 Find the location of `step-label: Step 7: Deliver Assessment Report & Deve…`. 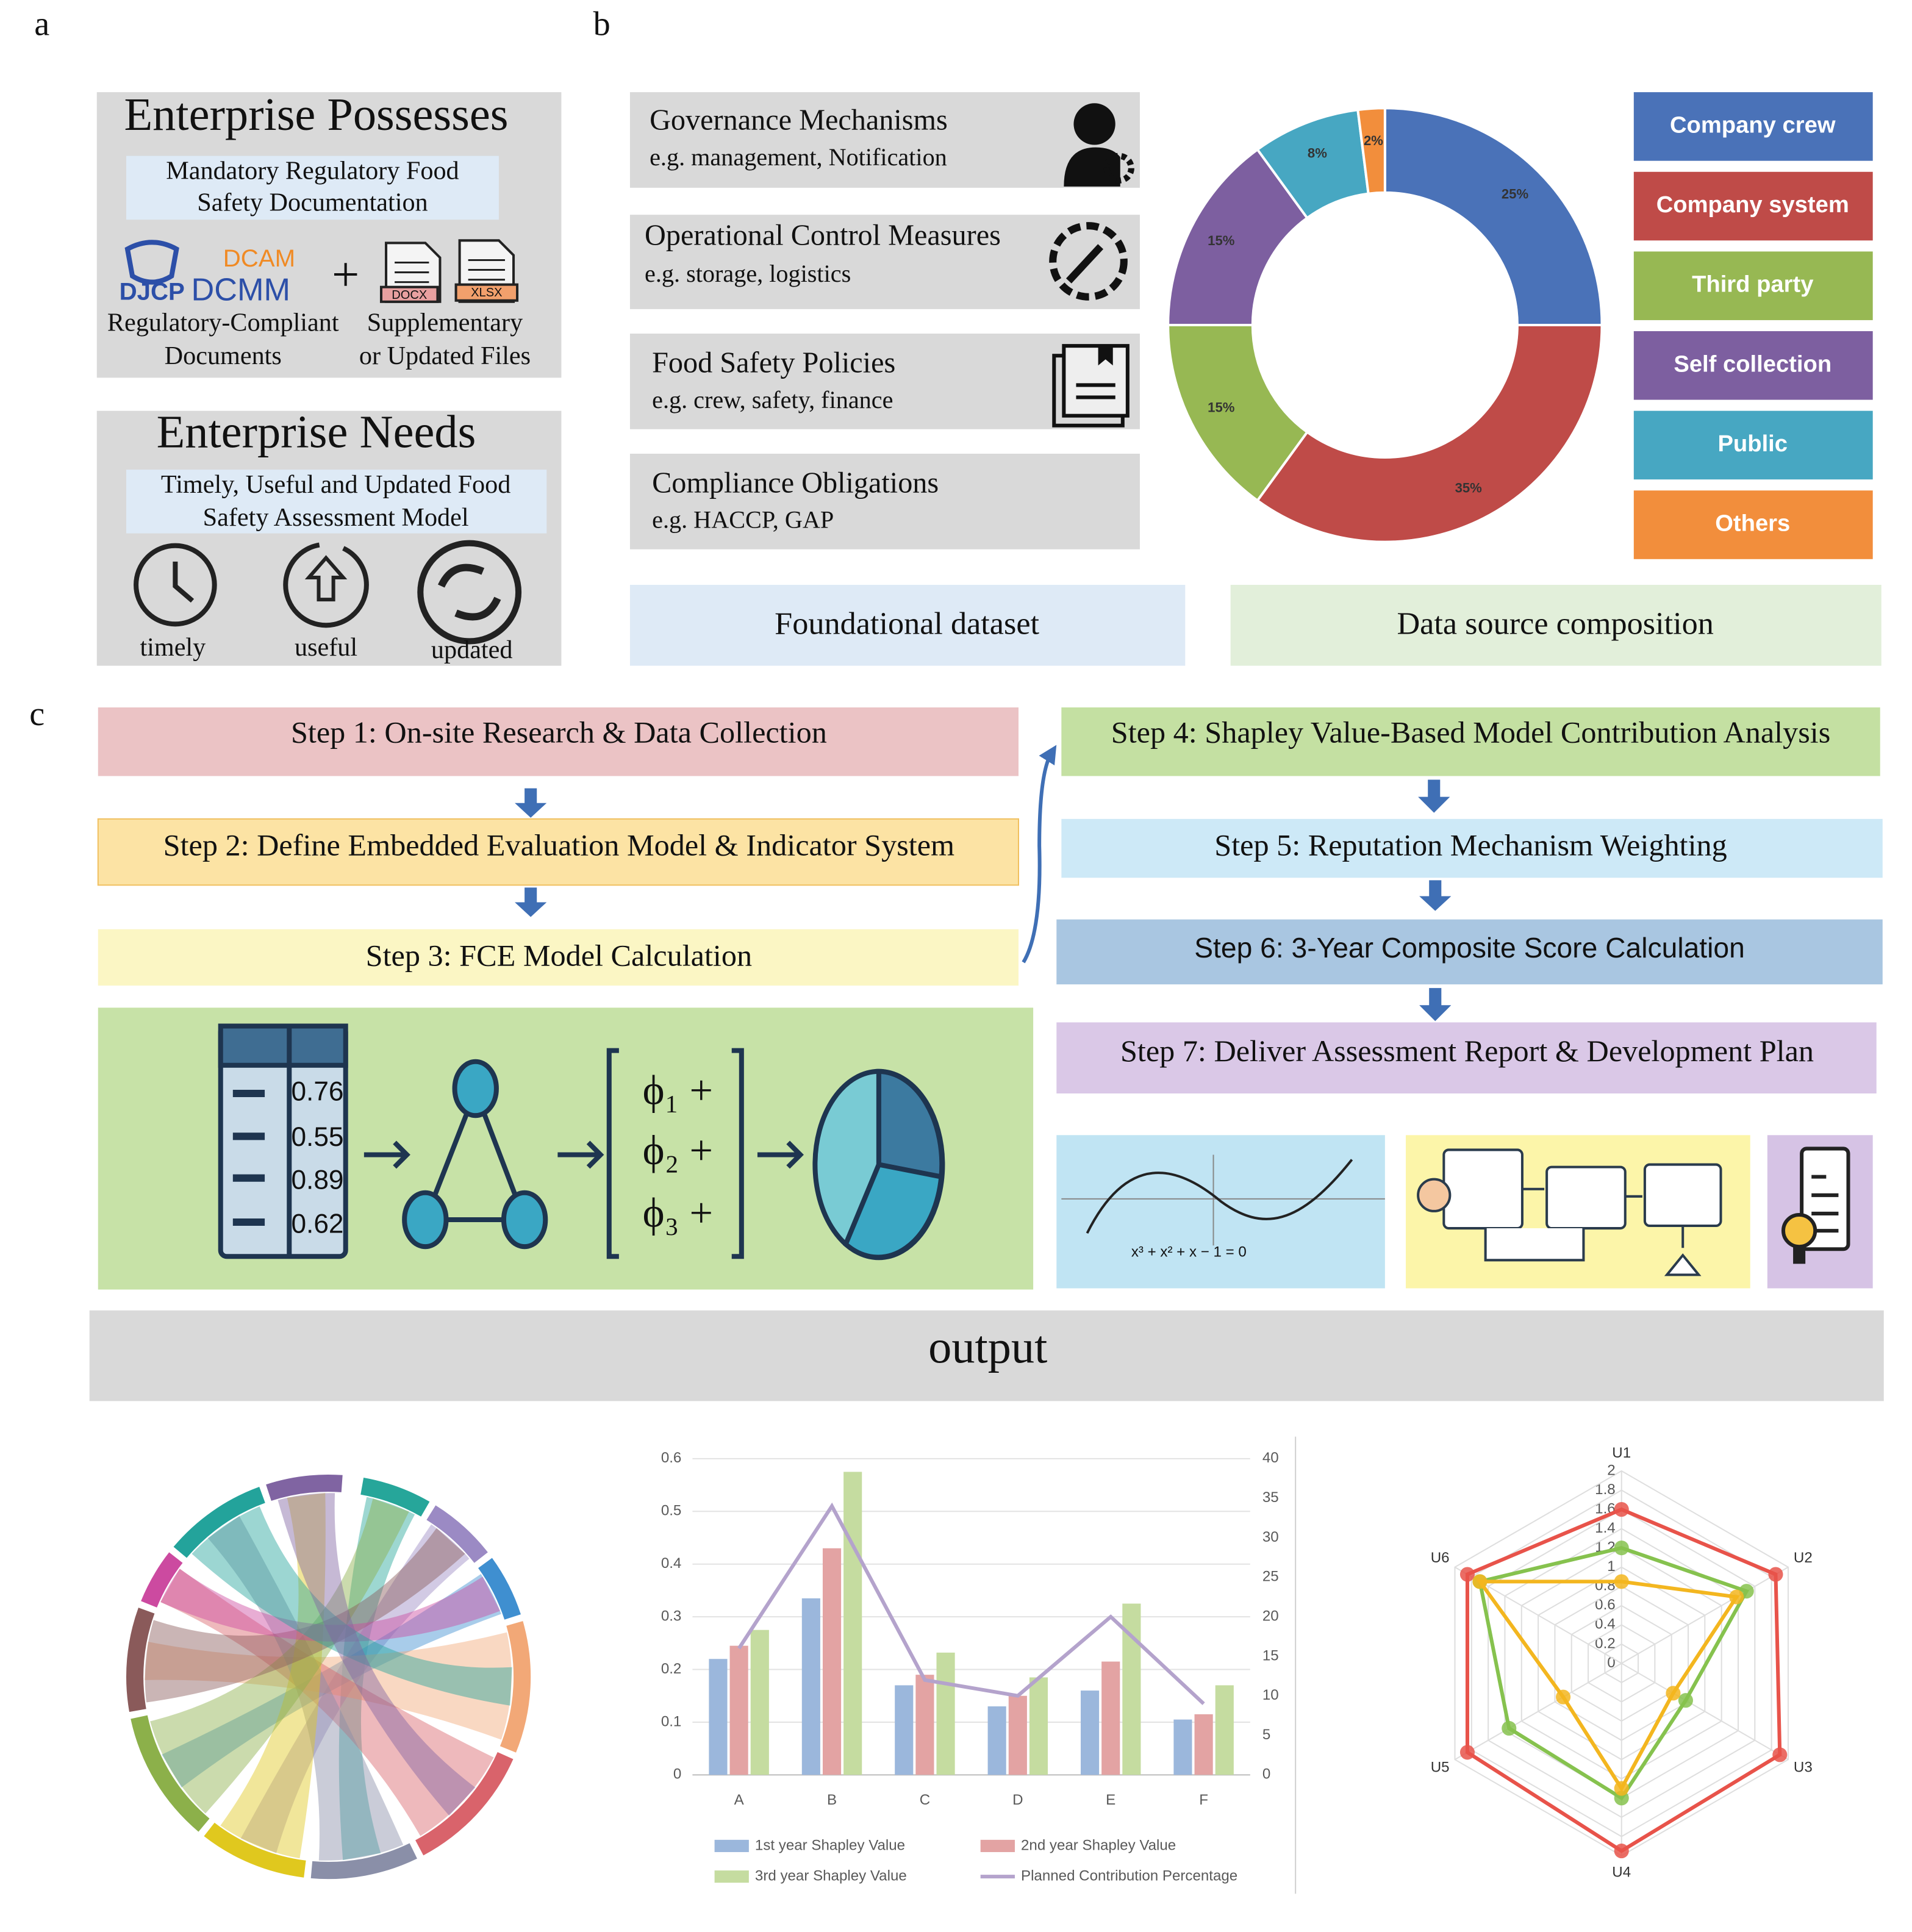

step-label: Step 7: Deliver Assessment Report & Deve… is located at coordinates (1467, 1051).